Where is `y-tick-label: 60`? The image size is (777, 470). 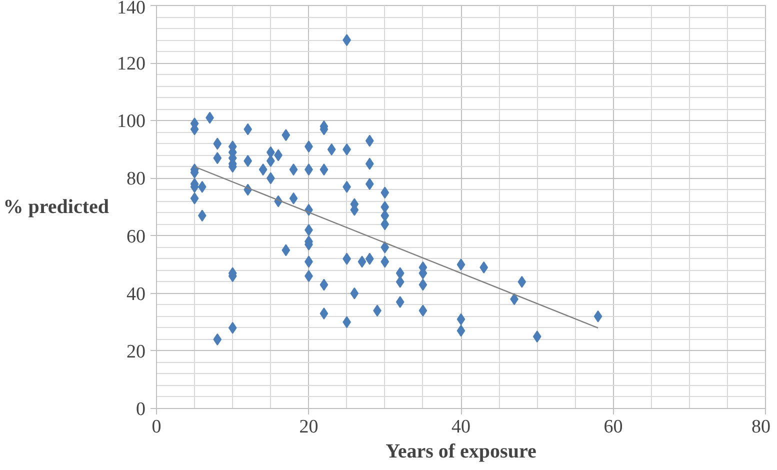
y-tick-label: 60 is located at coordinates (136, 237).